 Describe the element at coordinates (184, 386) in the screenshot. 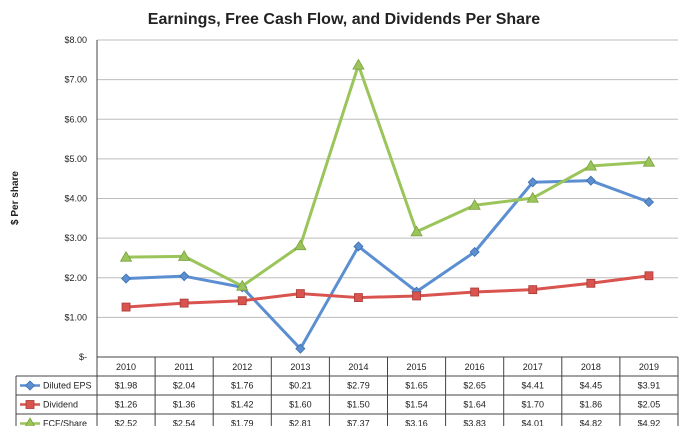

I see `data-label: $2.04` at that location.